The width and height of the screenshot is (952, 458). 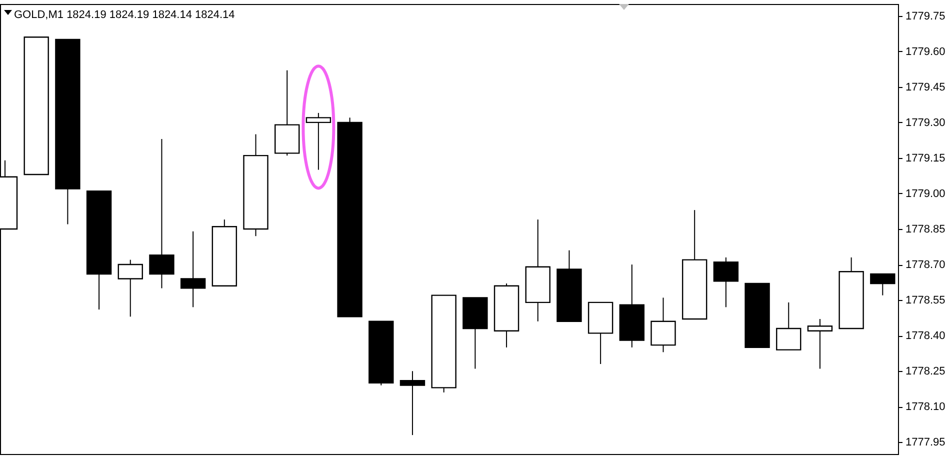 What do you see at coordinates (926, 442) in the screenshot?
I see `y-tick-label: 1777.95` at bounding box center [926, 442].